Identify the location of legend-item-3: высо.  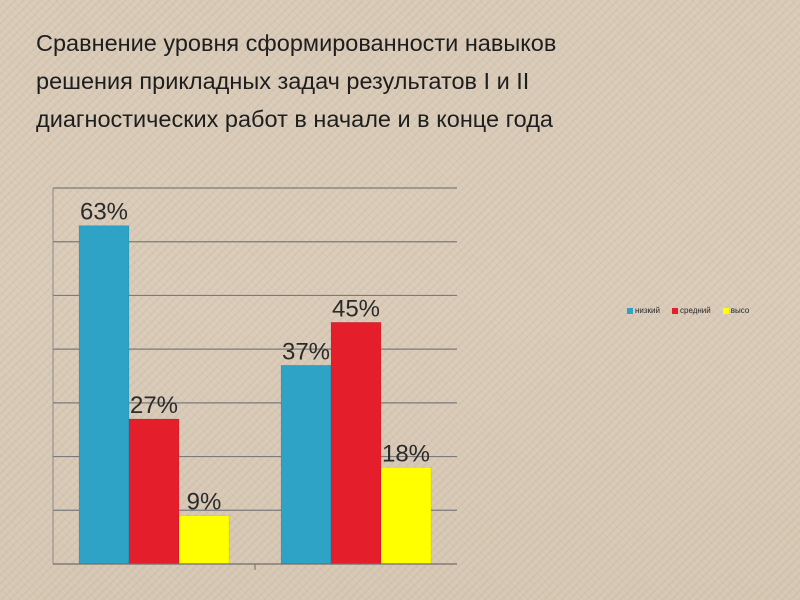
(736, 310).